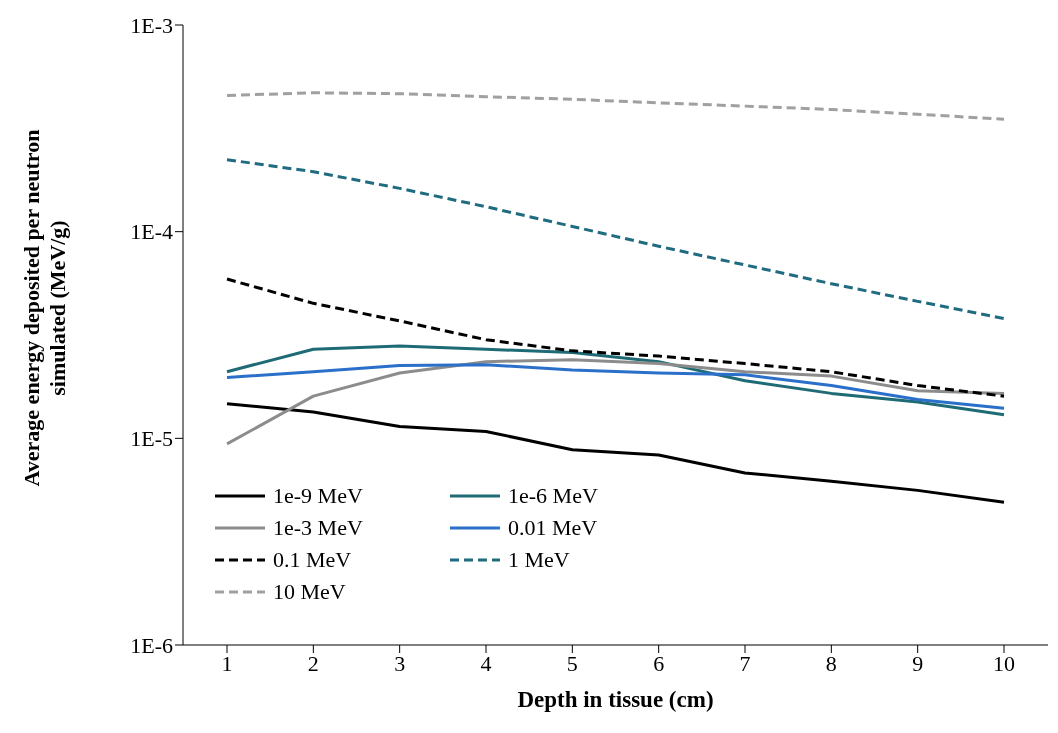 The height and width of the screenshot is (733, 1058). What do you see at coordinates (539, 560) in the screenshot?
I see `legend-label: 1 MeV` at bounding box center [539, 560].